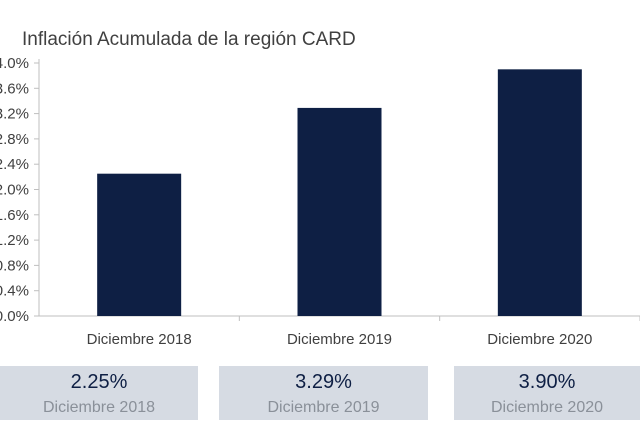  What do you see at coordinates (14, 291) in the screenshot?
I see `y-tick-label: 0.4%` at bounding box center [14, 291].